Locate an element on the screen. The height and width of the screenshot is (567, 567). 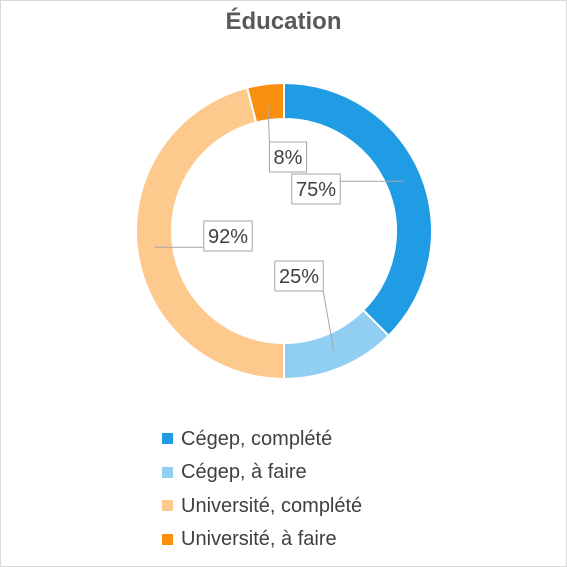
legend-swatch-cegep-todo is located at coordinates (167, 472).